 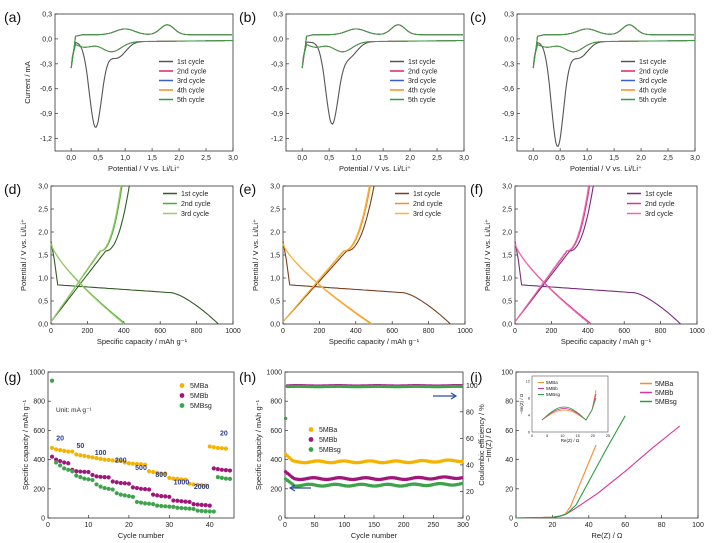 What do you see at coordinates (606, 535) in the screenshot?
I see `x-axis-label: Re(Z) / Ω` at bounding box center [606, 535].